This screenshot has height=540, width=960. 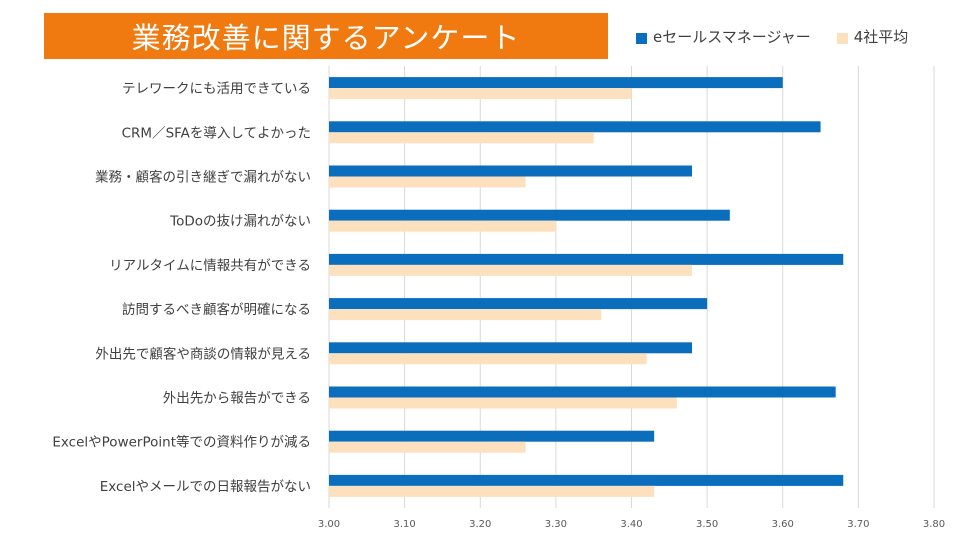 I want to click on x-tick-label: 3.50, so click(x=707, y=524).